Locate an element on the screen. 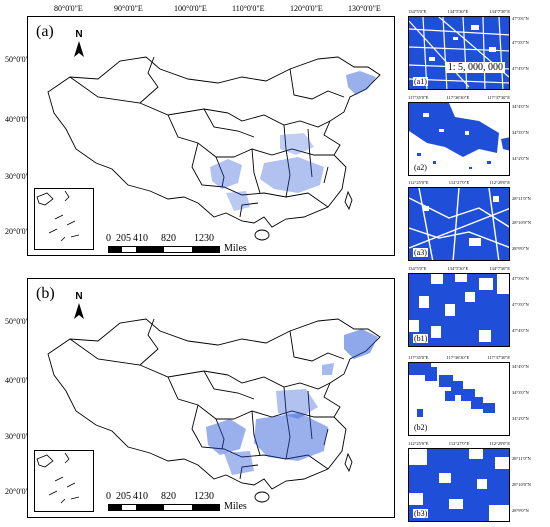 This screenshot has height=527, width=550. detail-label: (b3) is located at coordinates (421, 513).